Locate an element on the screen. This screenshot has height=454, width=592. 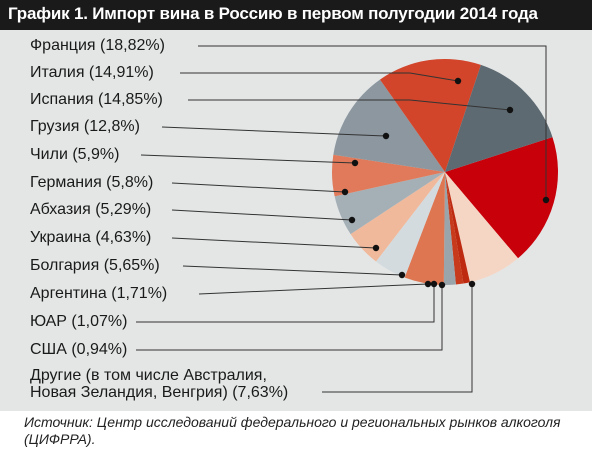
pie-slice-bulgaria is located at coordinates (424, 228).